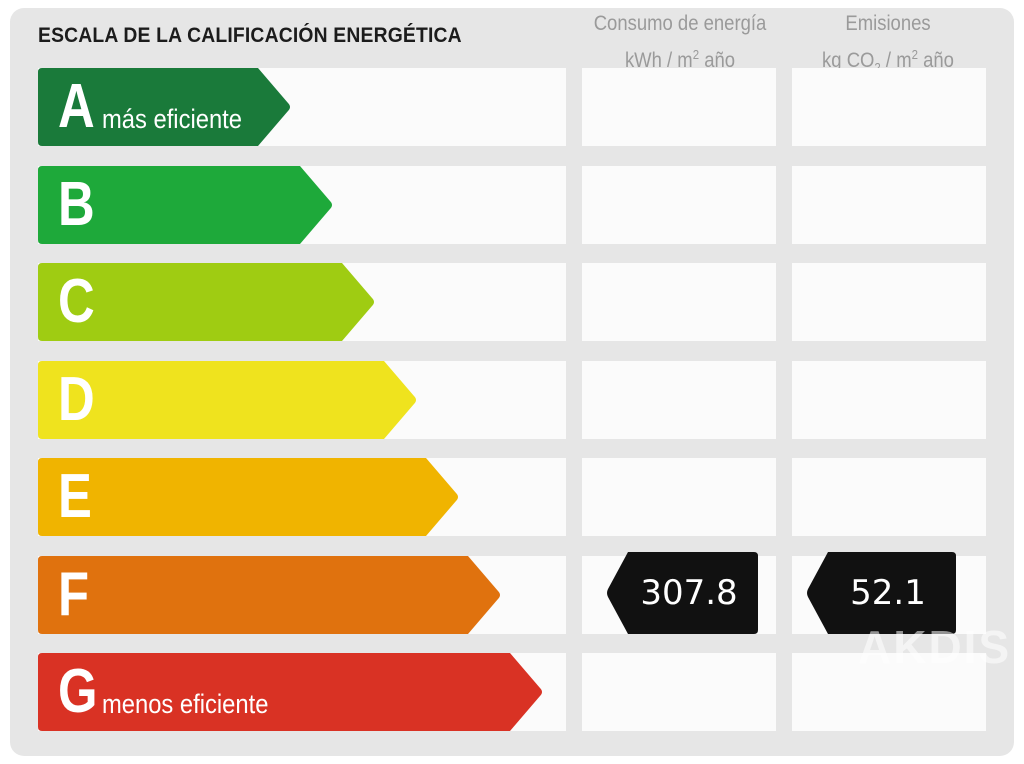  What do you see at coordinates (679, 692) in the screenshot?
I see `energy-cell-g` at bounding box center [679, 692].